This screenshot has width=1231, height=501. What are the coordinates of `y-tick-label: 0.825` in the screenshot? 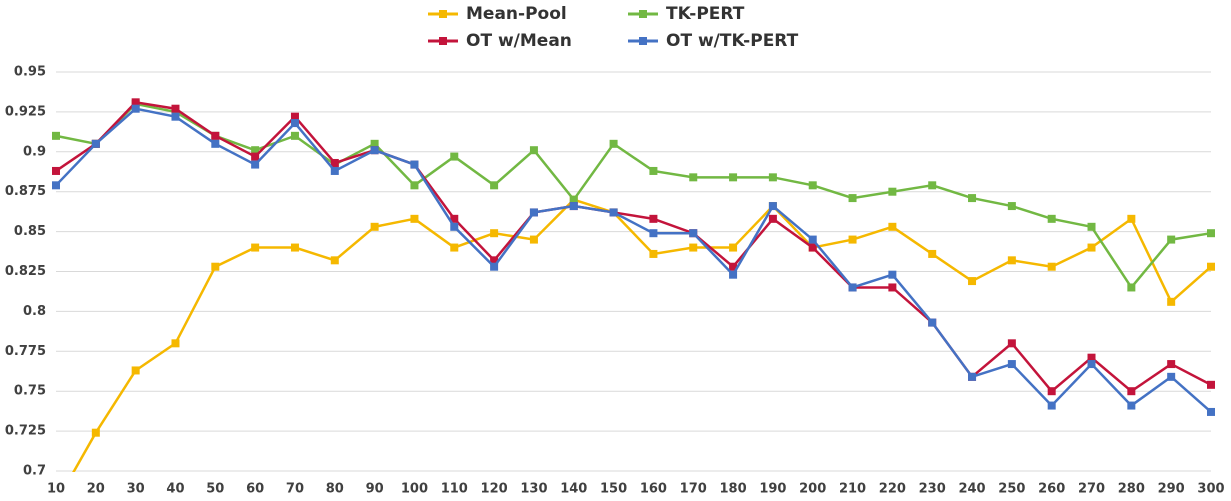 It's located at (25, 271).